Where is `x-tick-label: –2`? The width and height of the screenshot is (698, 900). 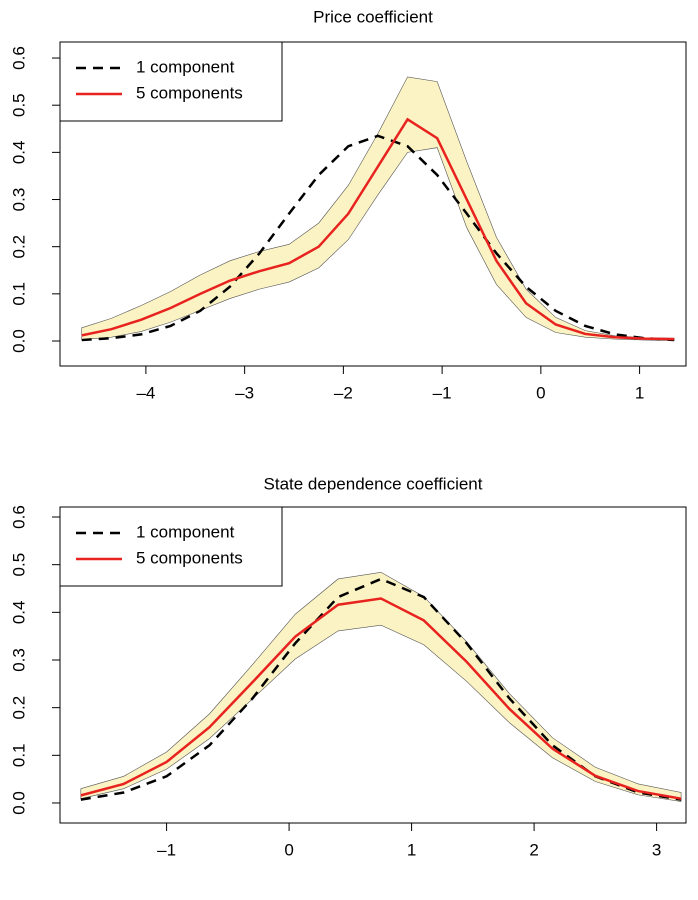 x-tick-label: –2 is located at coordinates (343, 392).